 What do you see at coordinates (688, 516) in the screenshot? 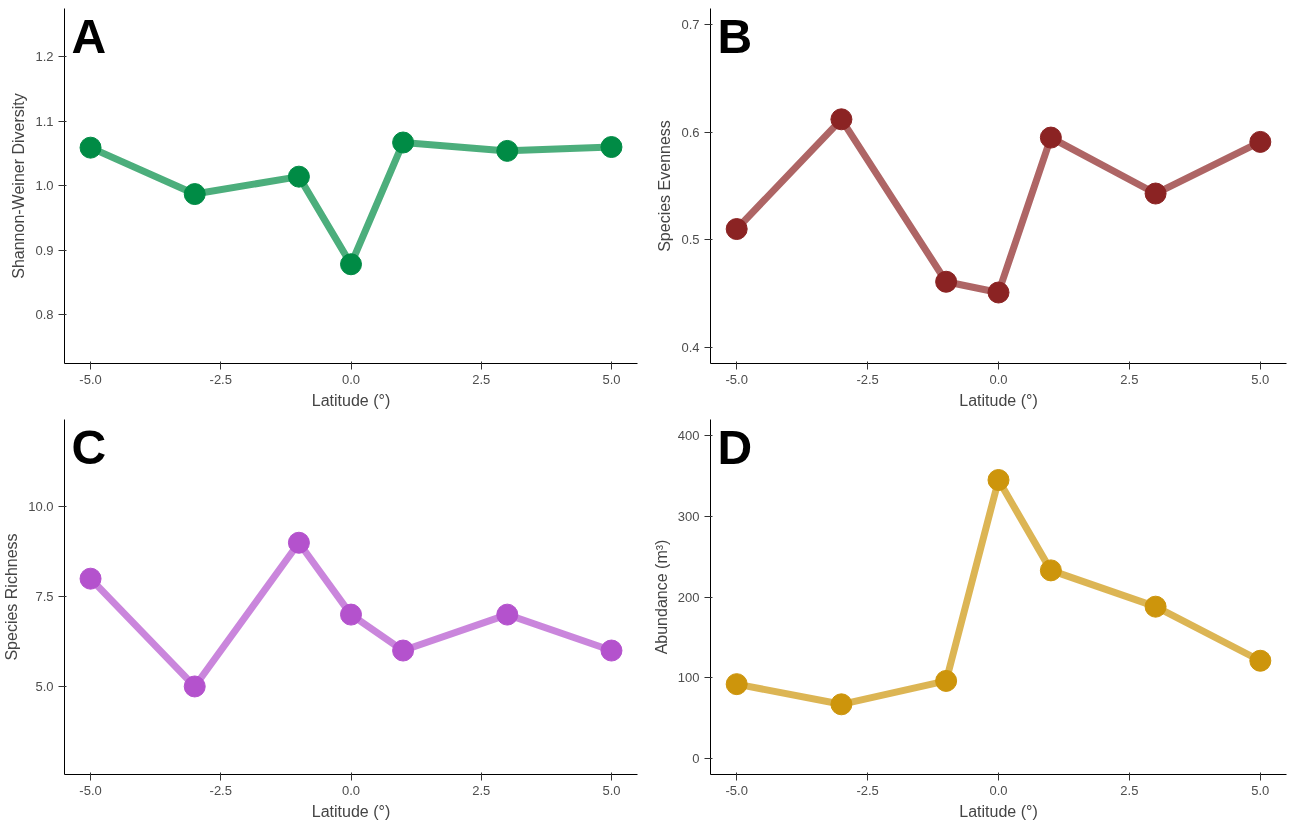
I see `y-tick-label: 300` at bounding box center [688, 516].